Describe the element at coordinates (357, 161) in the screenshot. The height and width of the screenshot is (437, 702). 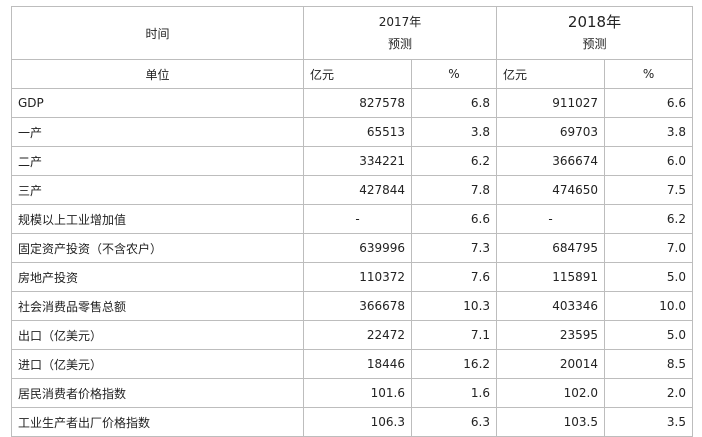
I see `value-2017: 334221` at that location.